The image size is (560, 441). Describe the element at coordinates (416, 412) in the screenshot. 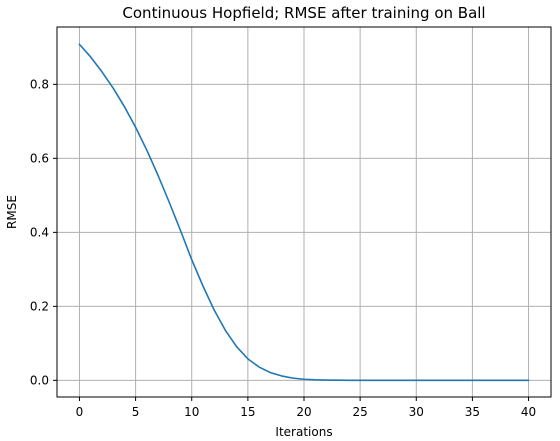

I see `x-tick-label: 30` at that location.